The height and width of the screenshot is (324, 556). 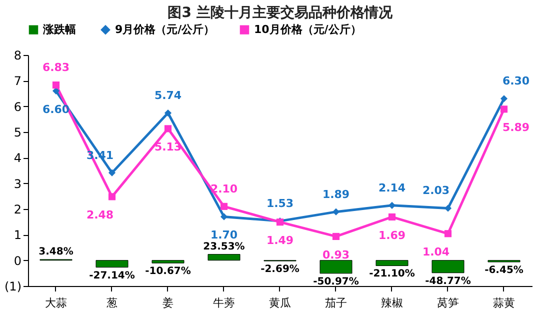 What do you see at coordinates (308, 29) in the screenshot?
I see `legend-label: 10月价格（元/公斤）` at bounding box center [308, 29].